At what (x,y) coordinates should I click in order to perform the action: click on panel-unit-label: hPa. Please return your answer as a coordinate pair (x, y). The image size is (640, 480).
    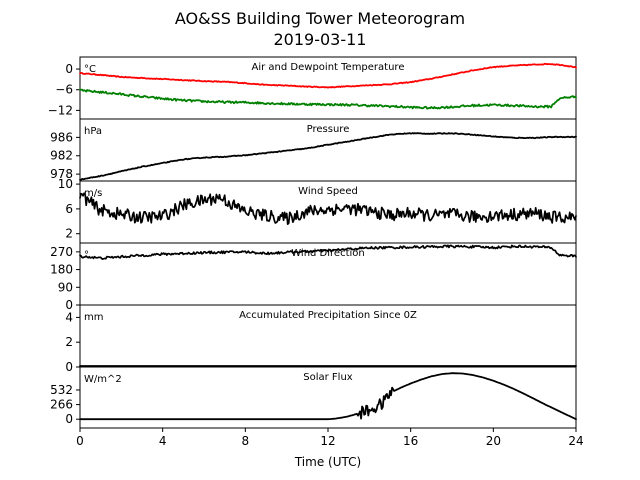
    Looking at the image, I should click on (93, 131).